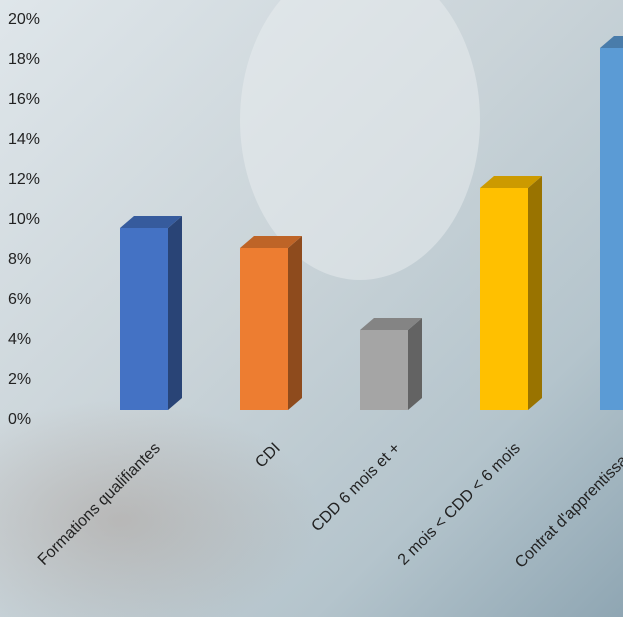 Image resolution: width=623 pixels, height=617 pixels. What do you see at coordinates (24, 19) in the screenshot?
I see `y-tick-label: 20%` at bounding box center [24, 19].